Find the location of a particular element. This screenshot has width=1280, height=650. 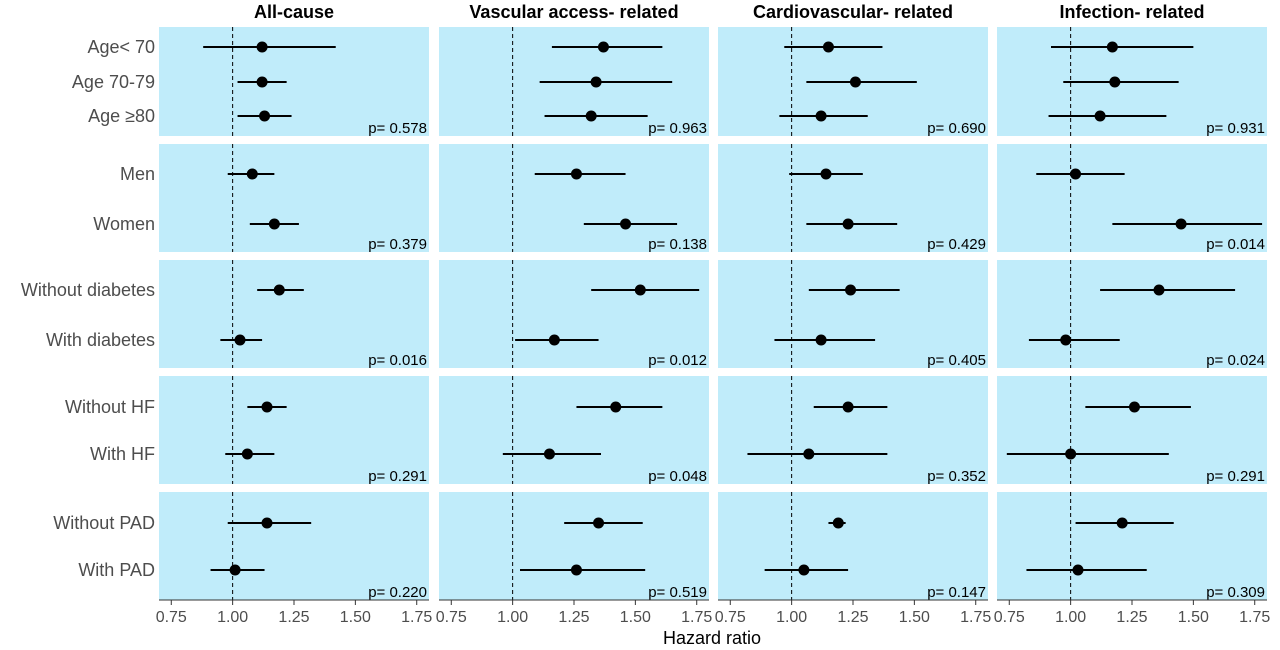

p-value: p= 0.147 is located at coordinates (956, 592).